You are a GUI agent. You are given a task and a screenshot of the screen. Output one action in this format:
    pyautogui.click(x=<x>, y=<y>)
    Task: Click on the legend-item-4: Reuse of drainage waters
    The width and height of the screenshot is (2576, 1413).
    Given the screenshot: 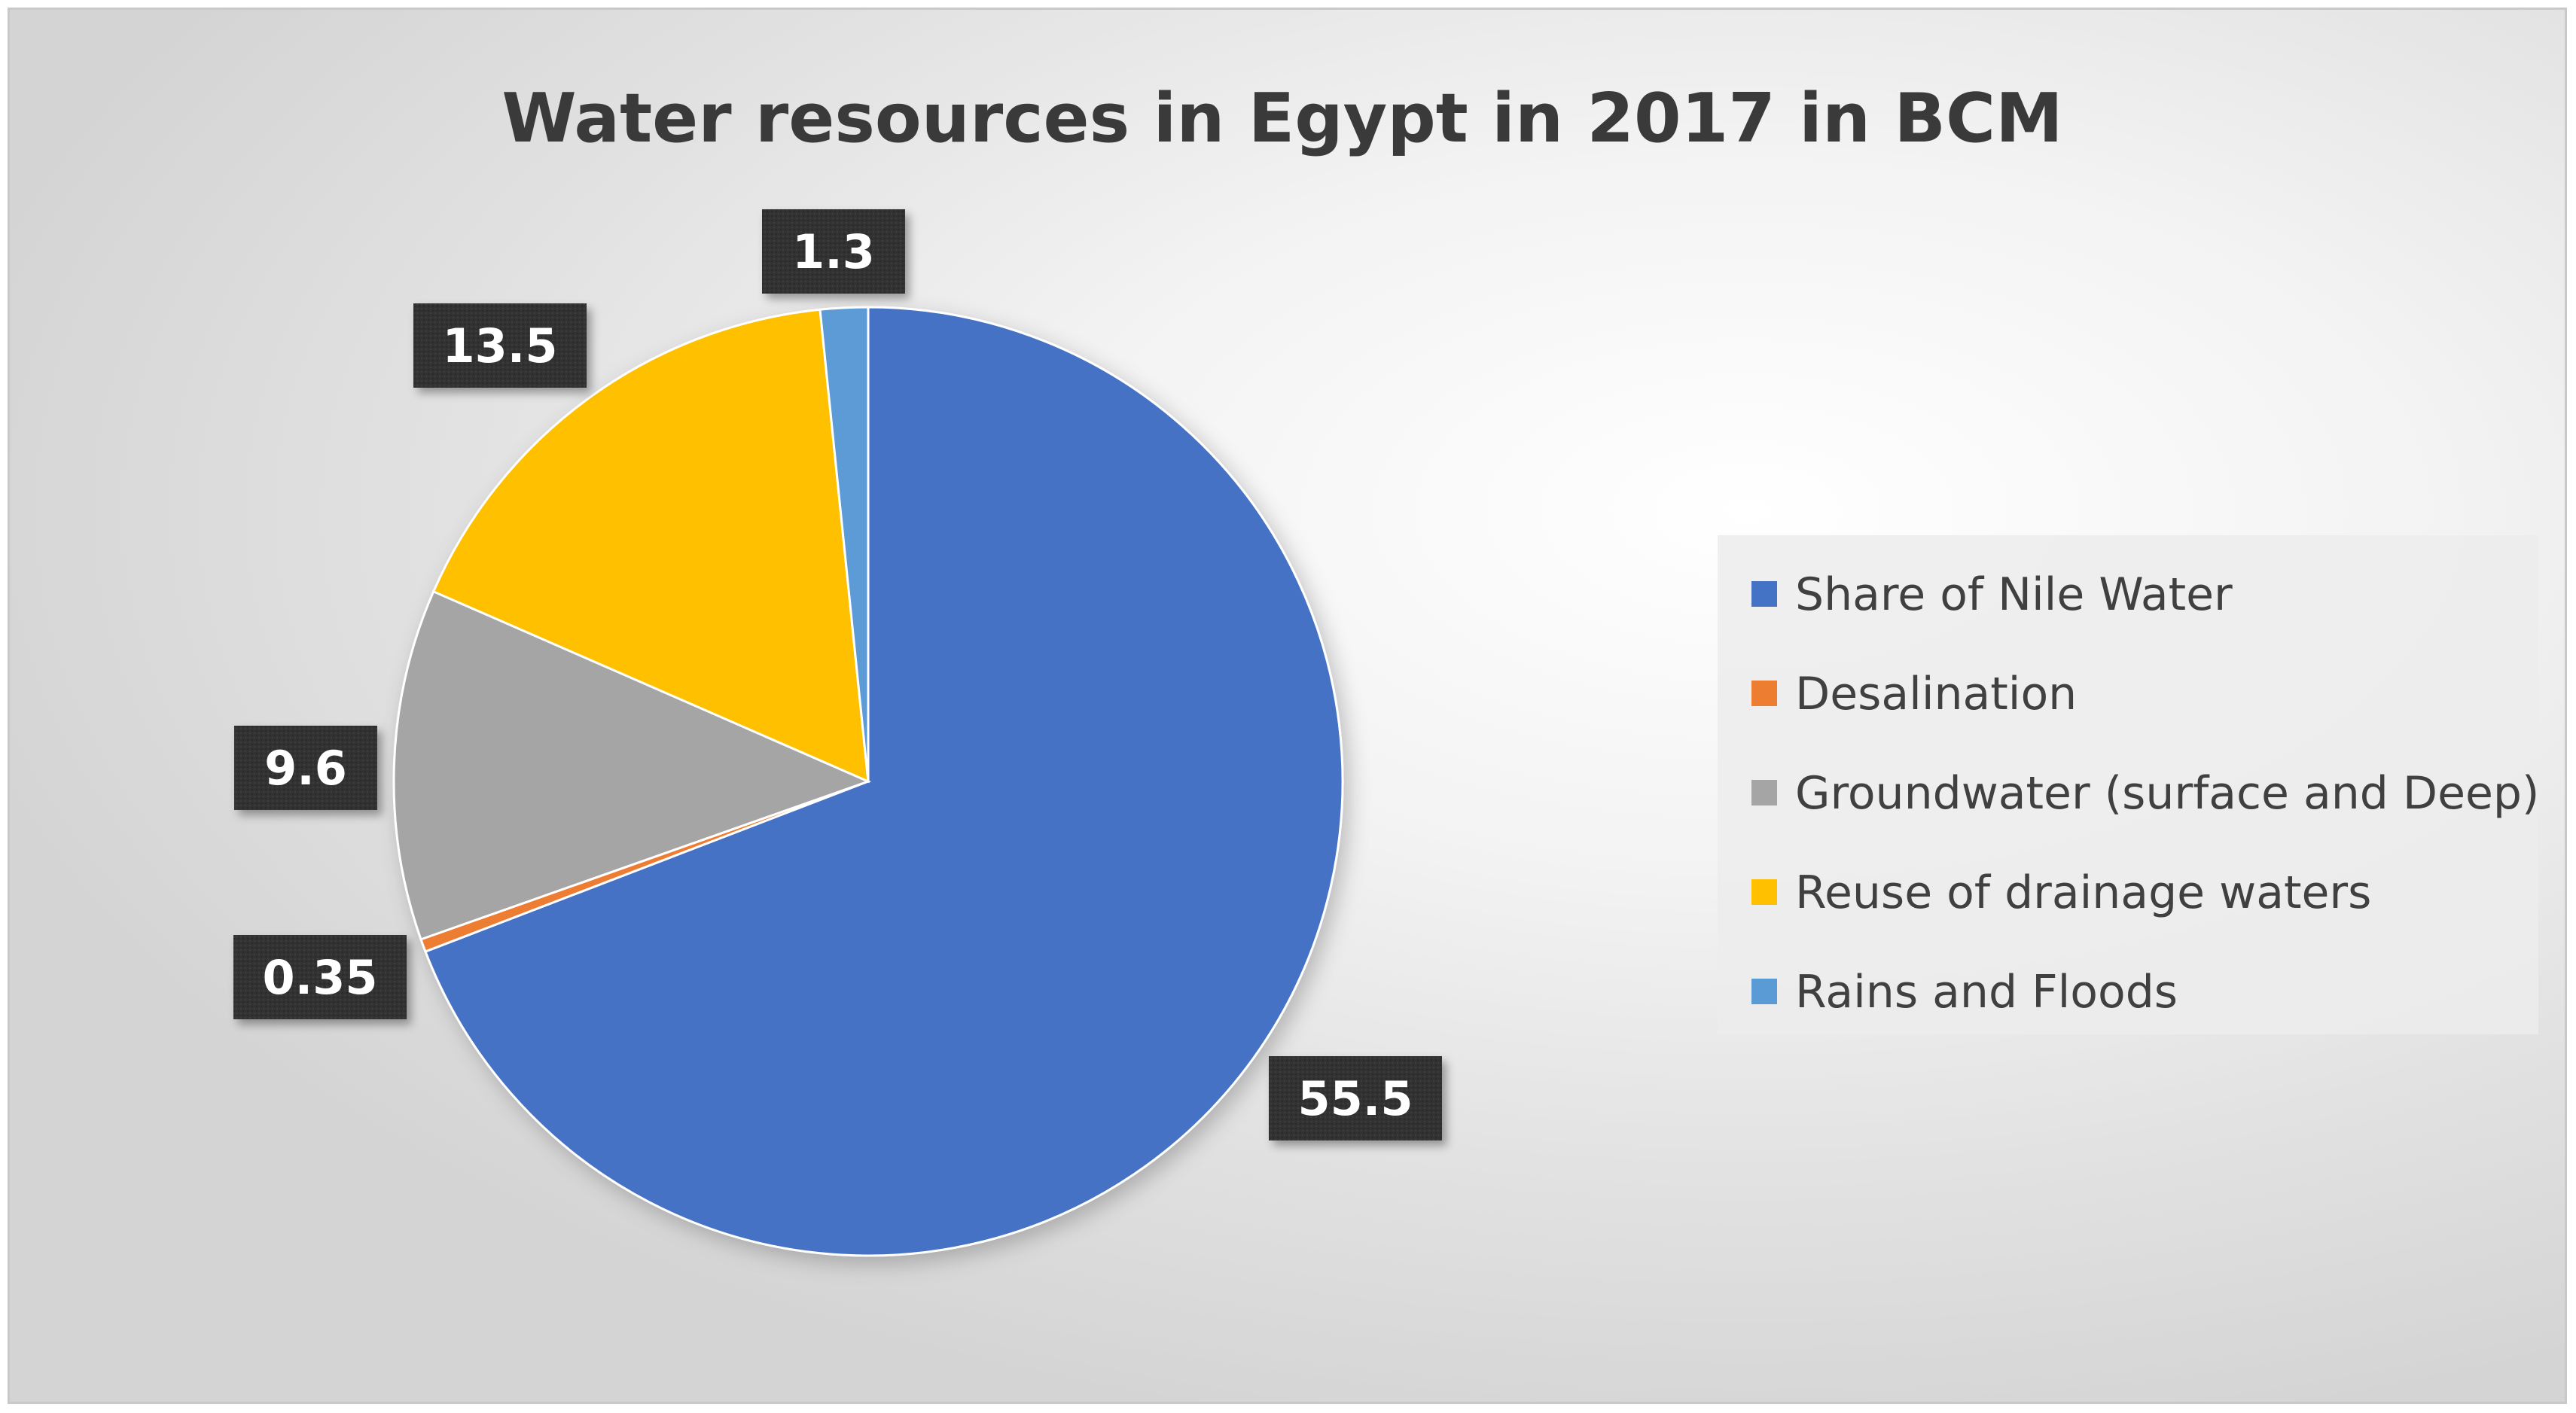 What is the action you would take?
    pyautogui.click(x=2061, y=893)
    